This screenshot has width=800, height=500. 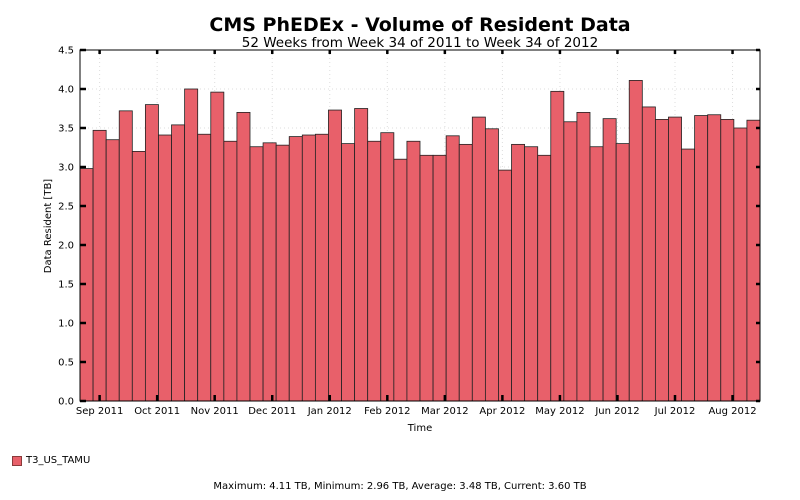 What do you see at coordinates (66, 402) in the screenshot?
I see `y-tick-label: 0.0` at bounding box center [66, 402].